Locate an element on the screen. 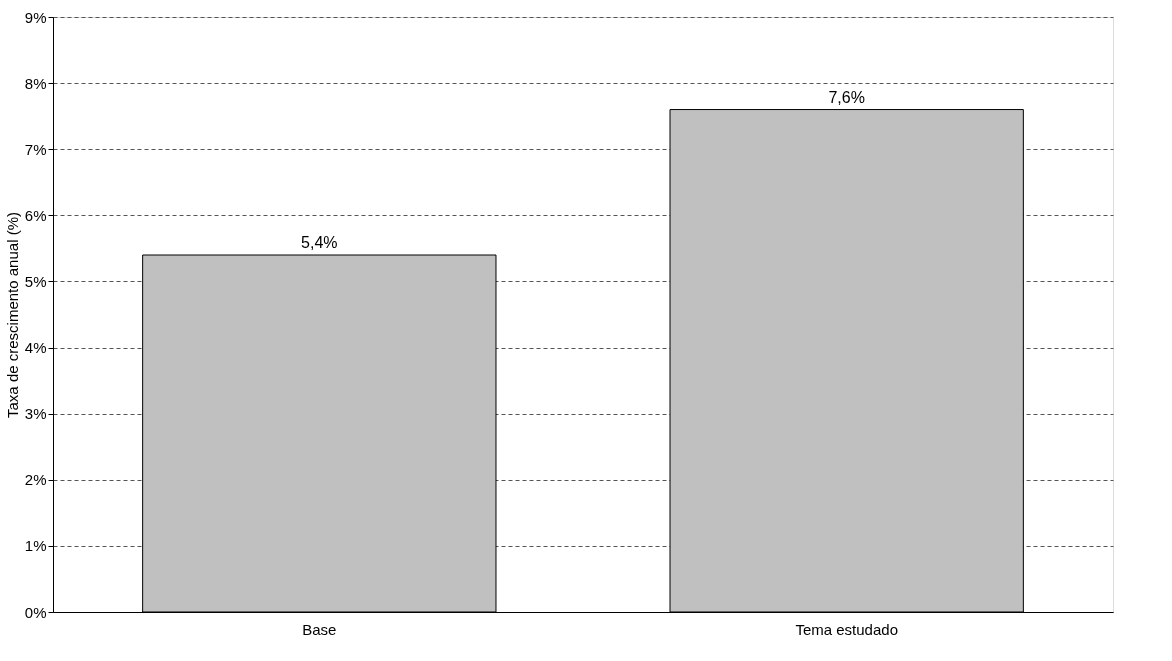 The image size is (1172, 661). x-tick-label: Tema estudado is located at coordinates (846, 629).